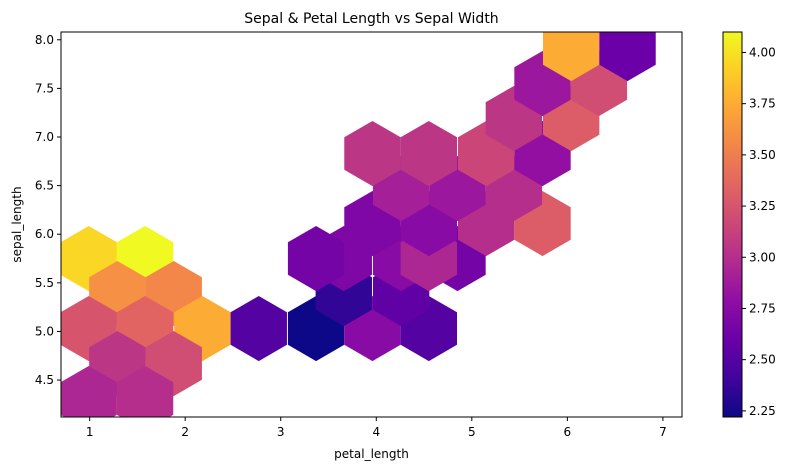  Describe the element at coordinates (762, 155) in the screenshot. I see `colorbar-tick-label: 3.50` at that location.